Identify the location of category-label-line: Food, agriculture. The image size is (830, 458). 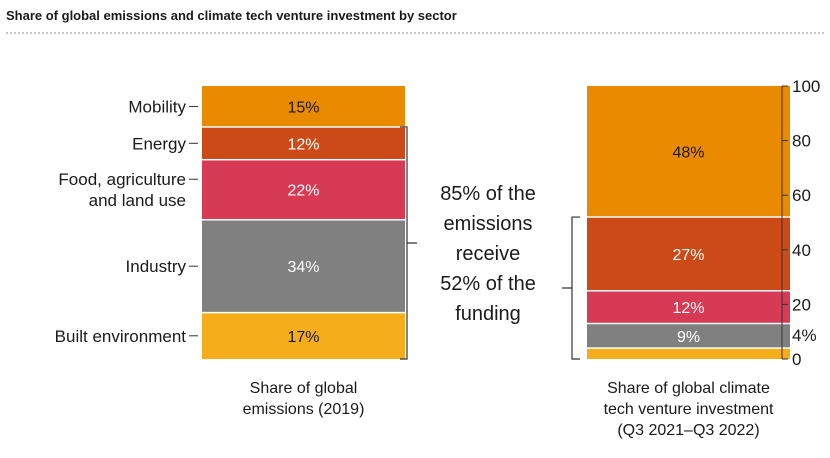
(122, 179).